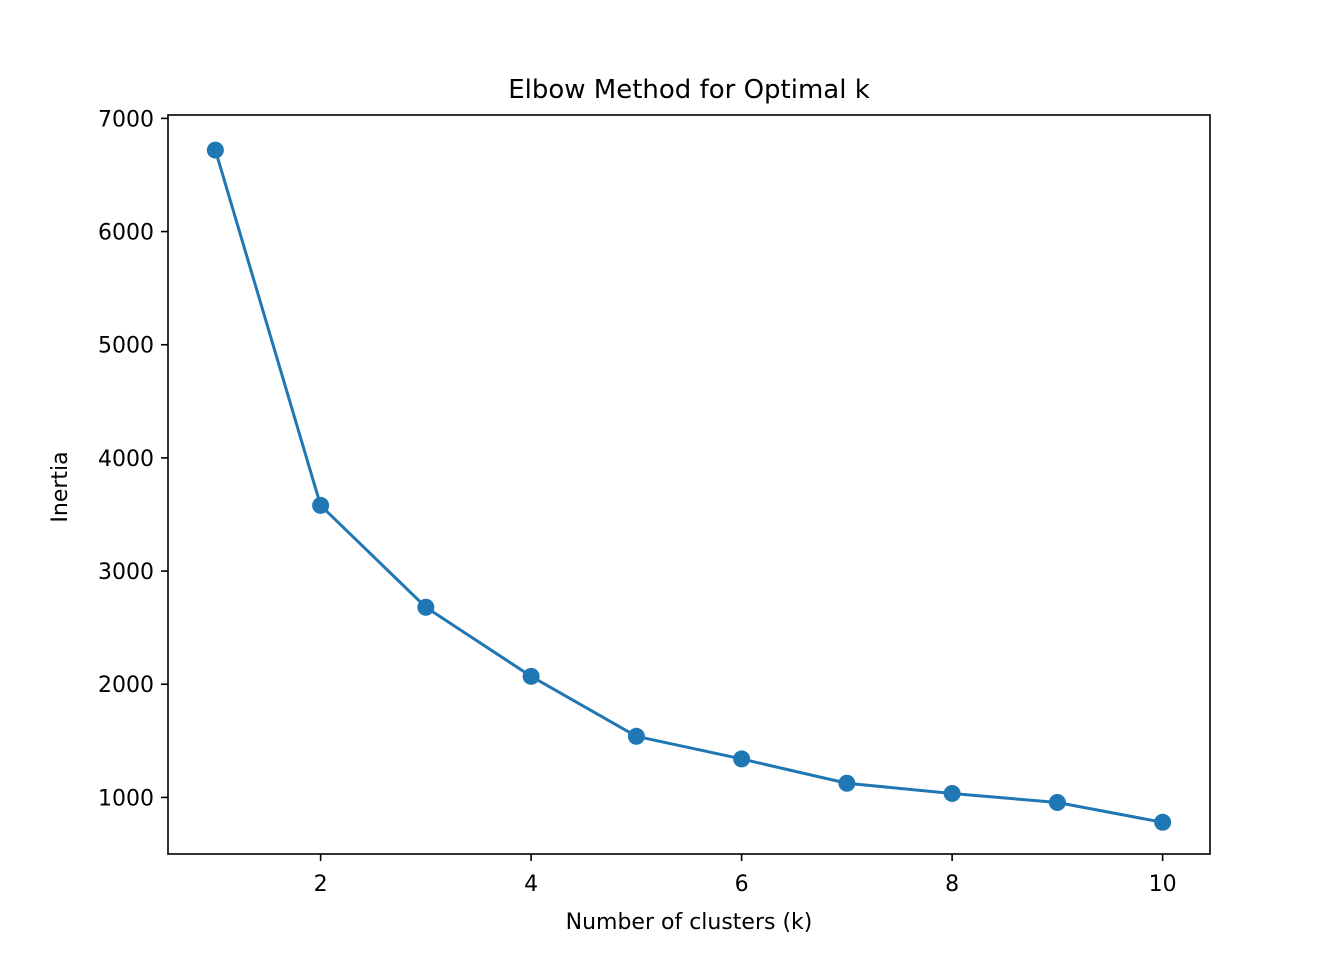 This screenshot has height=960, width=1344. I want to click on chart-title: Elbow Method for Optimal k, so click(689, 90).